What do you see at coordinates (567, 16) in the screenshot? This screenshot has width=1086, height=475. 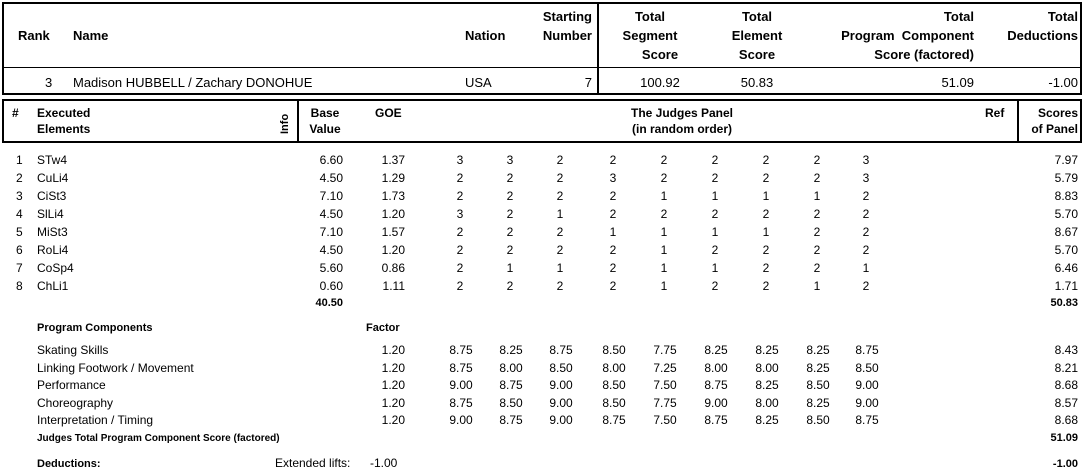 I see `header-starting-number-1: Starting` at bounding box center [567, 16].